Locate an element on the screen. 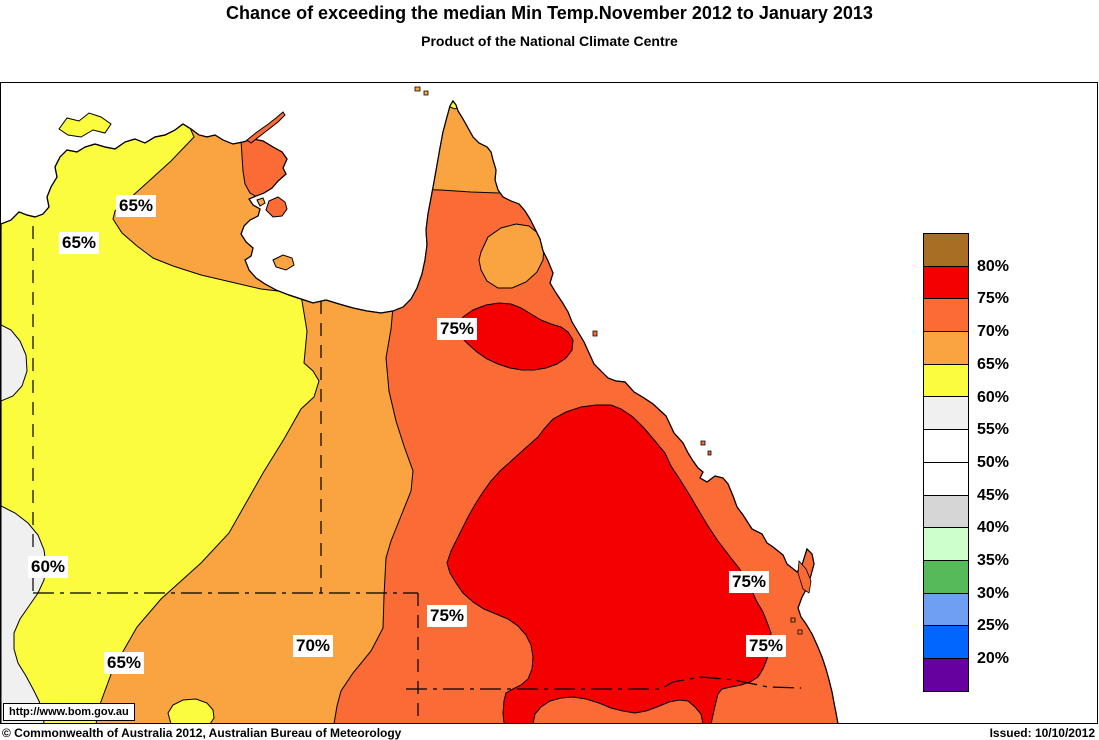 Image resolution: width=1099 pixels, height=740 pixels. legend-label: 55% is located at coordinates (993, 430).